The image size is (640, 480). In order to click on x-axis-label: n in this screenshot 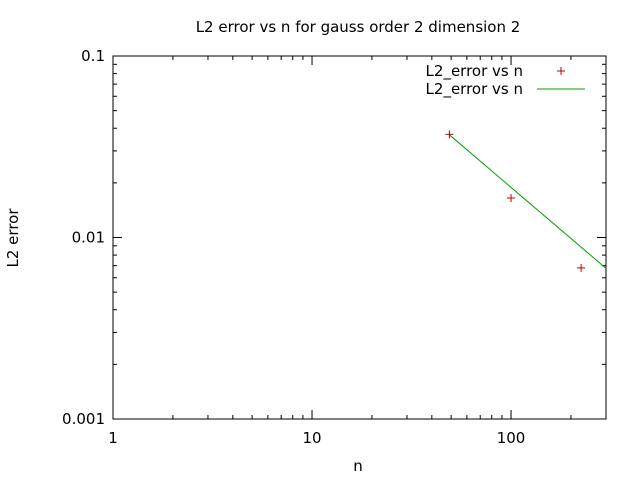, I will do `click(358, 466)`.